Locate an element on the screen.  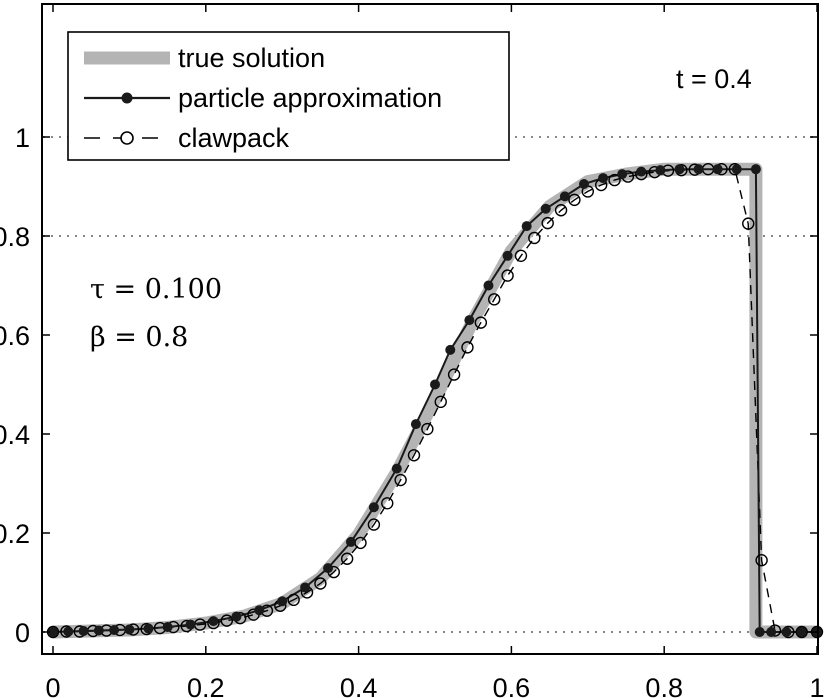
legend-particle-marker is located at coordinates (127, 98).